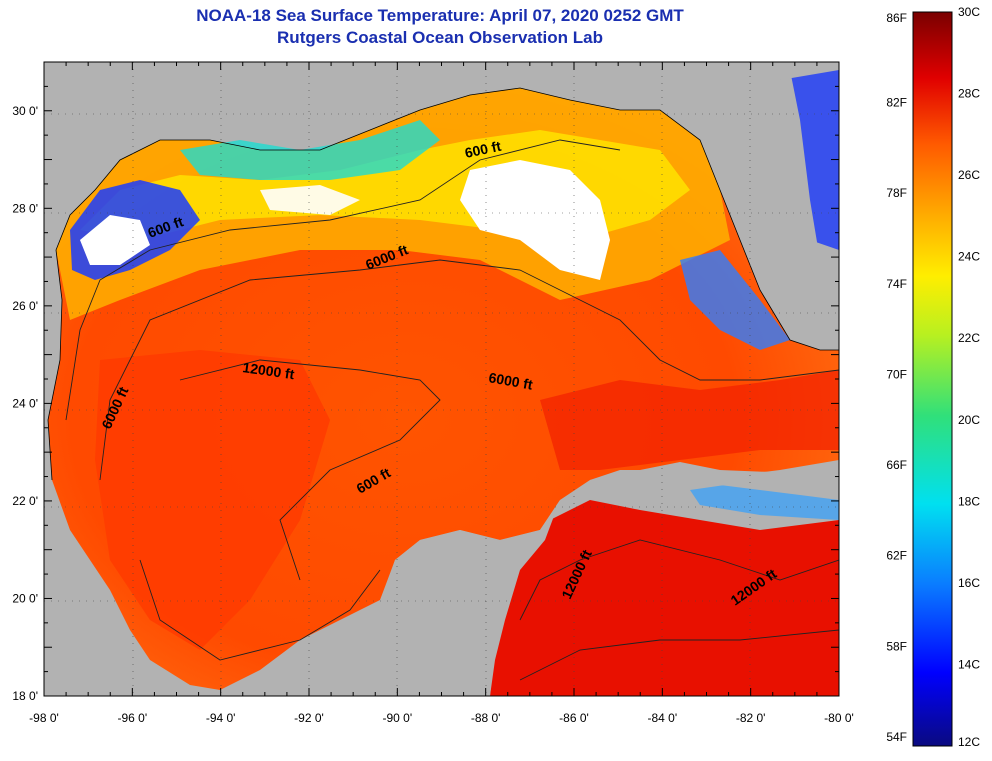 This screenshot has width=992, height=761. Describe the element at coordinates (510, 381) in the screenshot. I see `contour-label: 6000 ft` at that location.